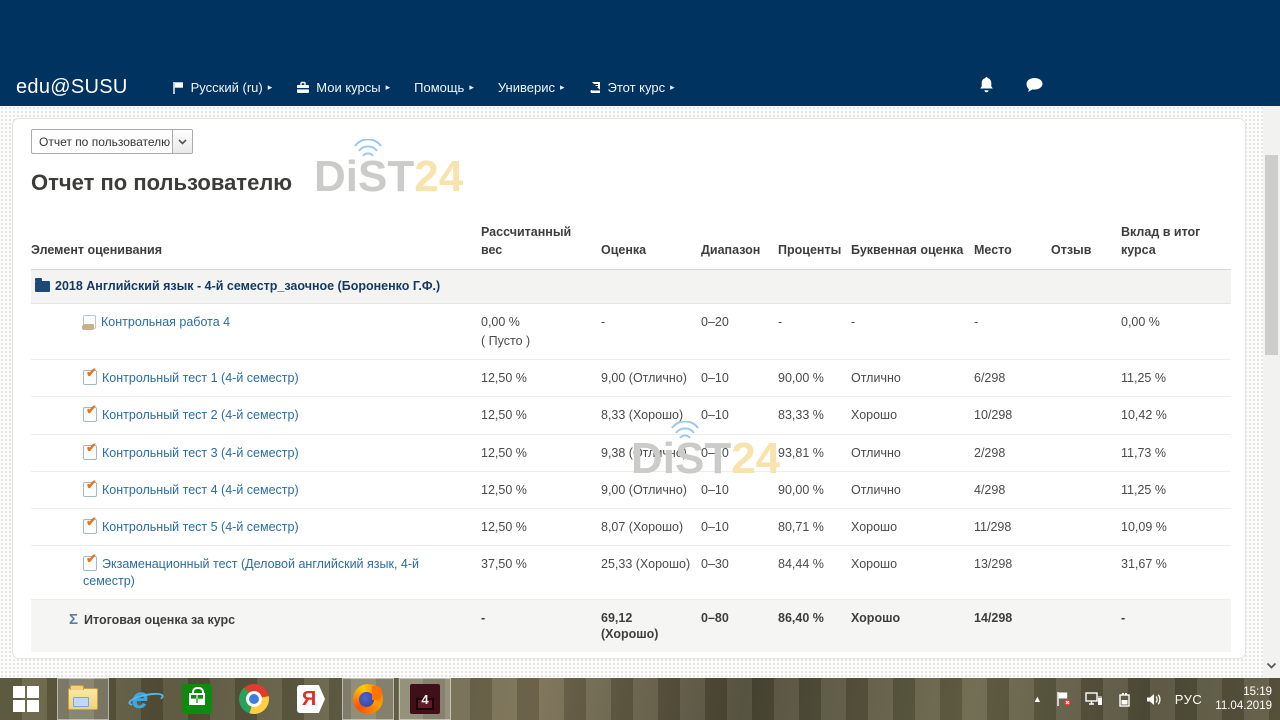 The height and width of the screenshot is (720, 1280). Describe the element at coordinates (1012, 247) in the screenshot. I see `column-header: Место` at that location.